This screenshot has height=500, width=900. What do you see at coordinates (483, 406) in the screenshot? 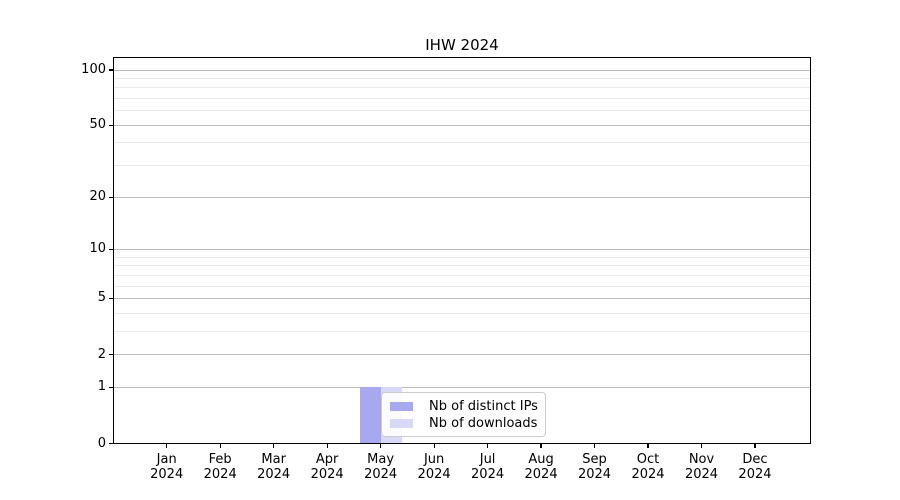
I see `legend-entry-label: Nb of distinct IPs` at bounding box center [483, 406].